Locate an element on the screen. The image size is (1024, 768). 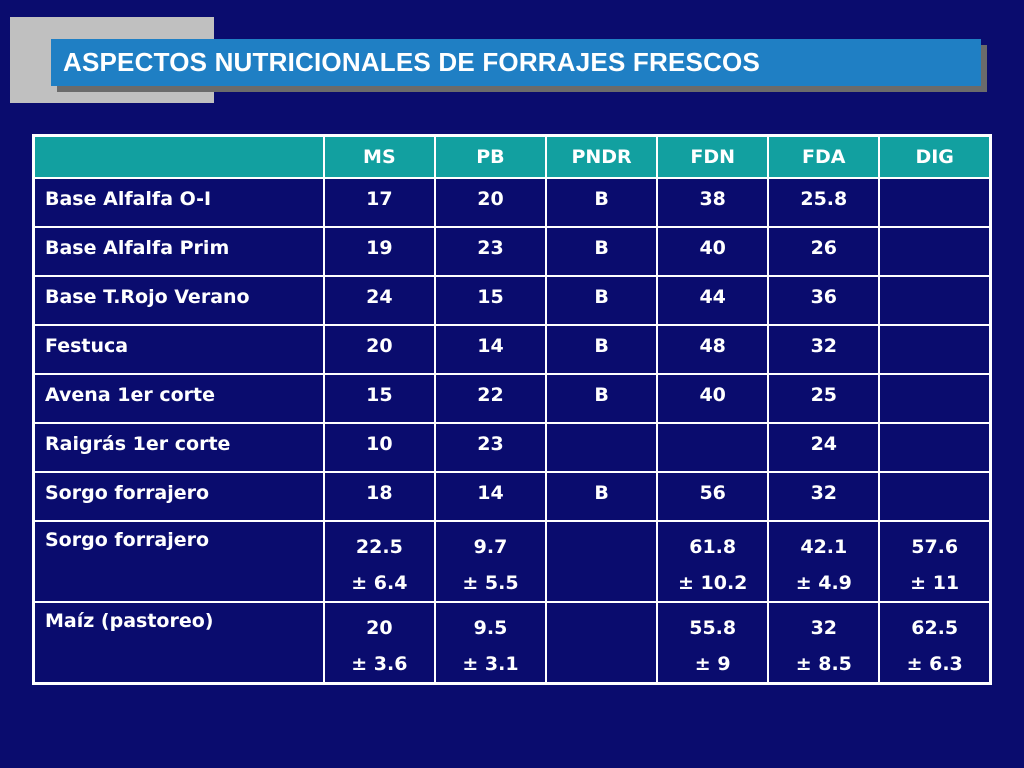
column-header: FDA is located at coordinates (824, 156).